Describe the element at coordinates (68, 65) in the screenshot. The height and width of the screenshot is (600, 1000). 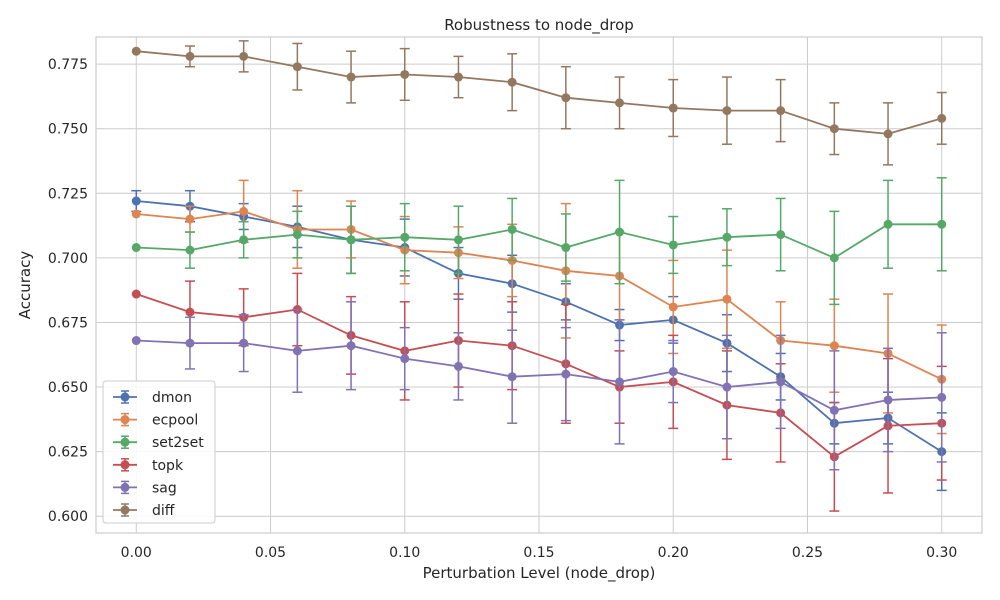
I see `y-tick-label: 0.775` at that location.